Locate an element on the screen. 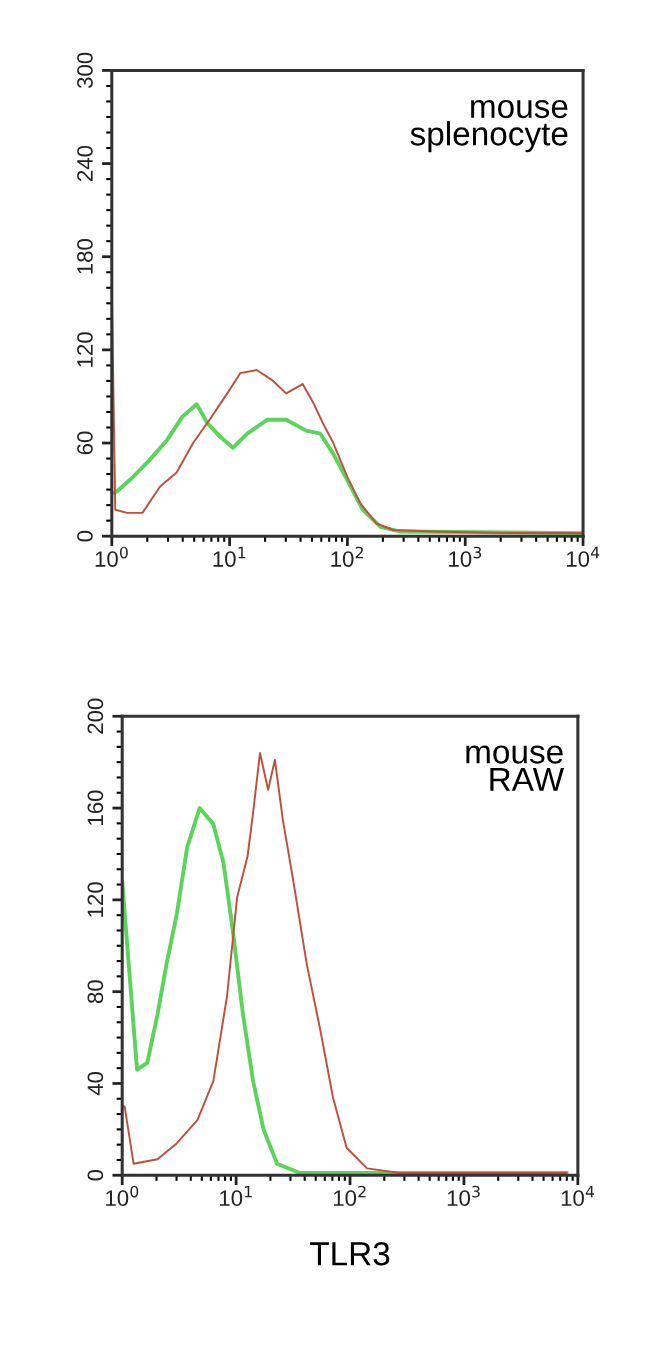 This screenshot has width=650, height=1354. y-tick-label: 300 is located at coordinates (85, 70).